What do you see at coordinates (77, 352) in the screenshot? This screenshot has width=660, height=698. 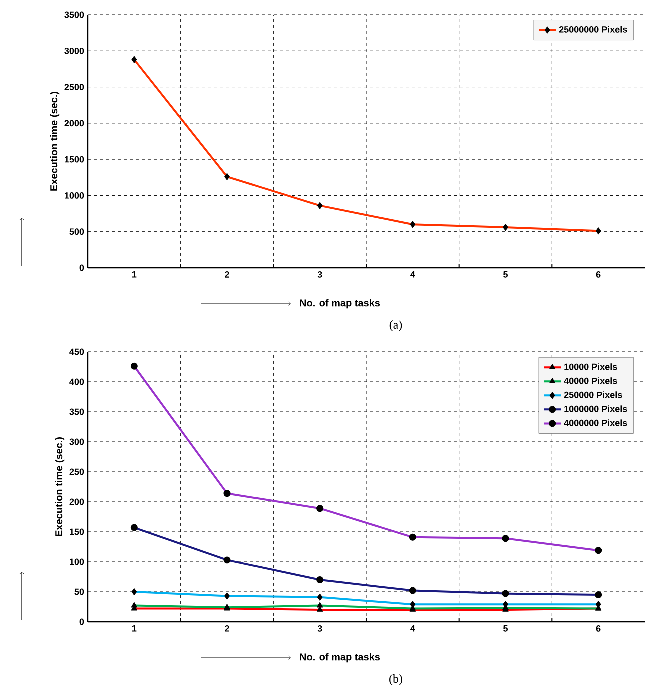 I see `y-tick-label: 450` at bounding box center [77, 352].